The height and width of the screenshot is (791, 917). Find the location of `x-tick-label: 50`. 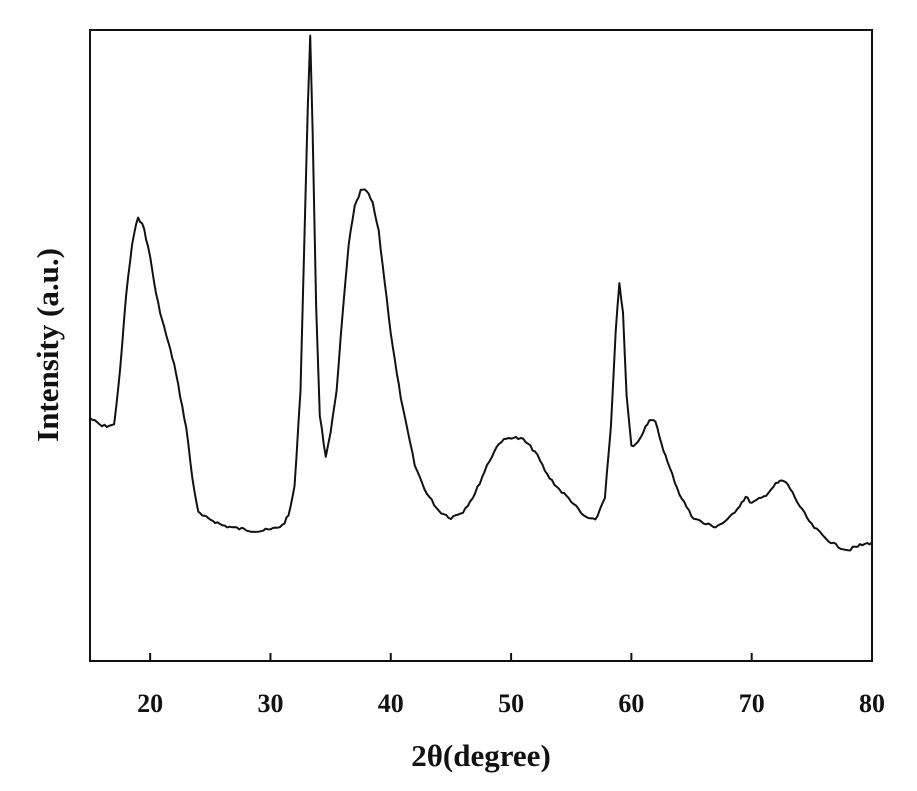

x-tick-label: 50 is located at coordinates (511, 703).